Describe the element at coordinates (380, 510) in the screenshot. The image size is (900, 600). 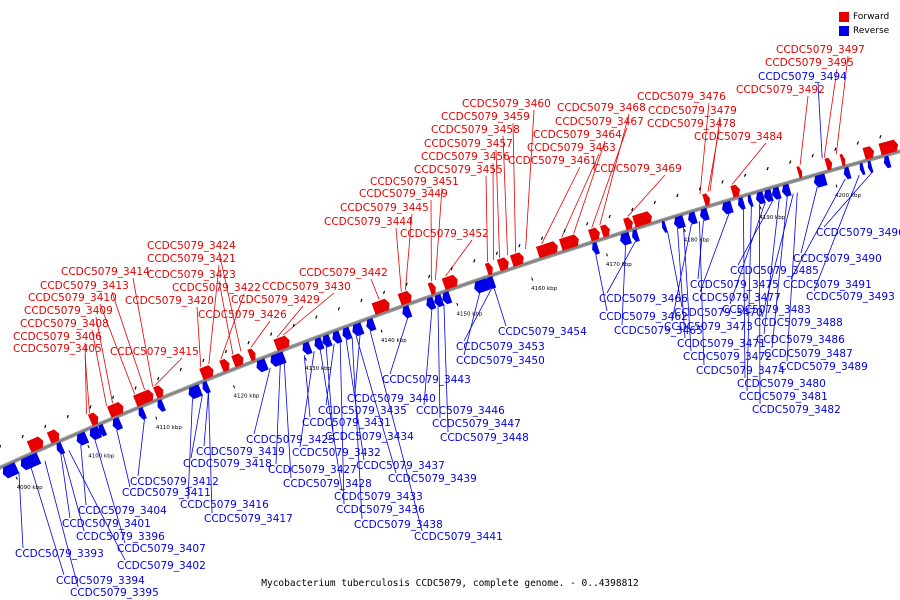
I see `reverse-gene-label: CCDC5079_3436` at that location.